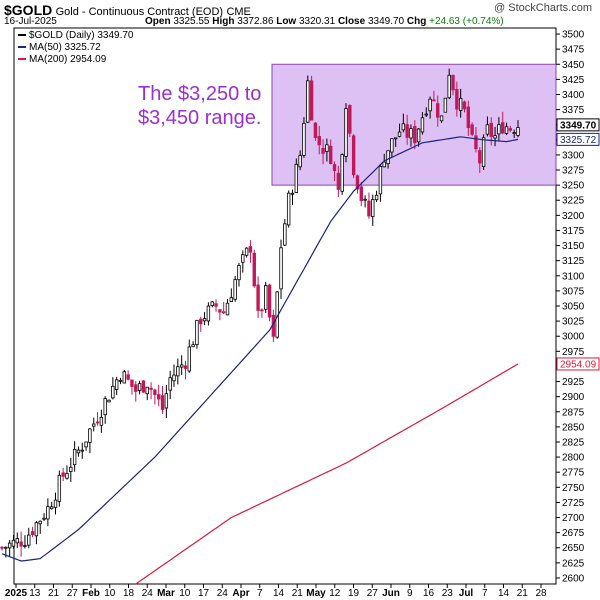 The height and width of the screenshot is (600, 600). Describe the element at coordinates (573, 458) in the screenshot. I see `y-tick-label: 2800` at that location.